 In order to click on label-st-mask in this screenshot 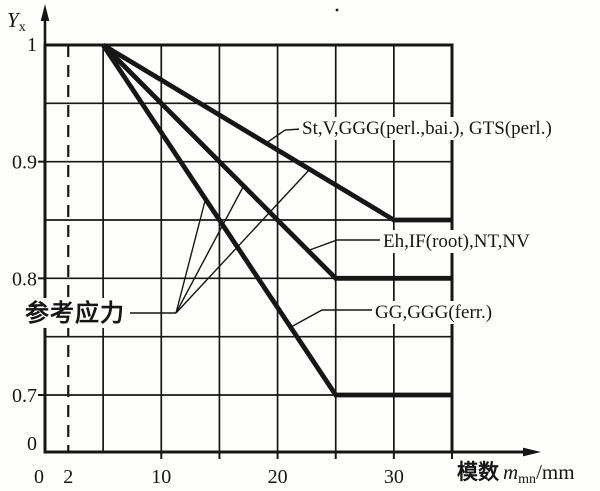, I will do `click(427, 128)`.